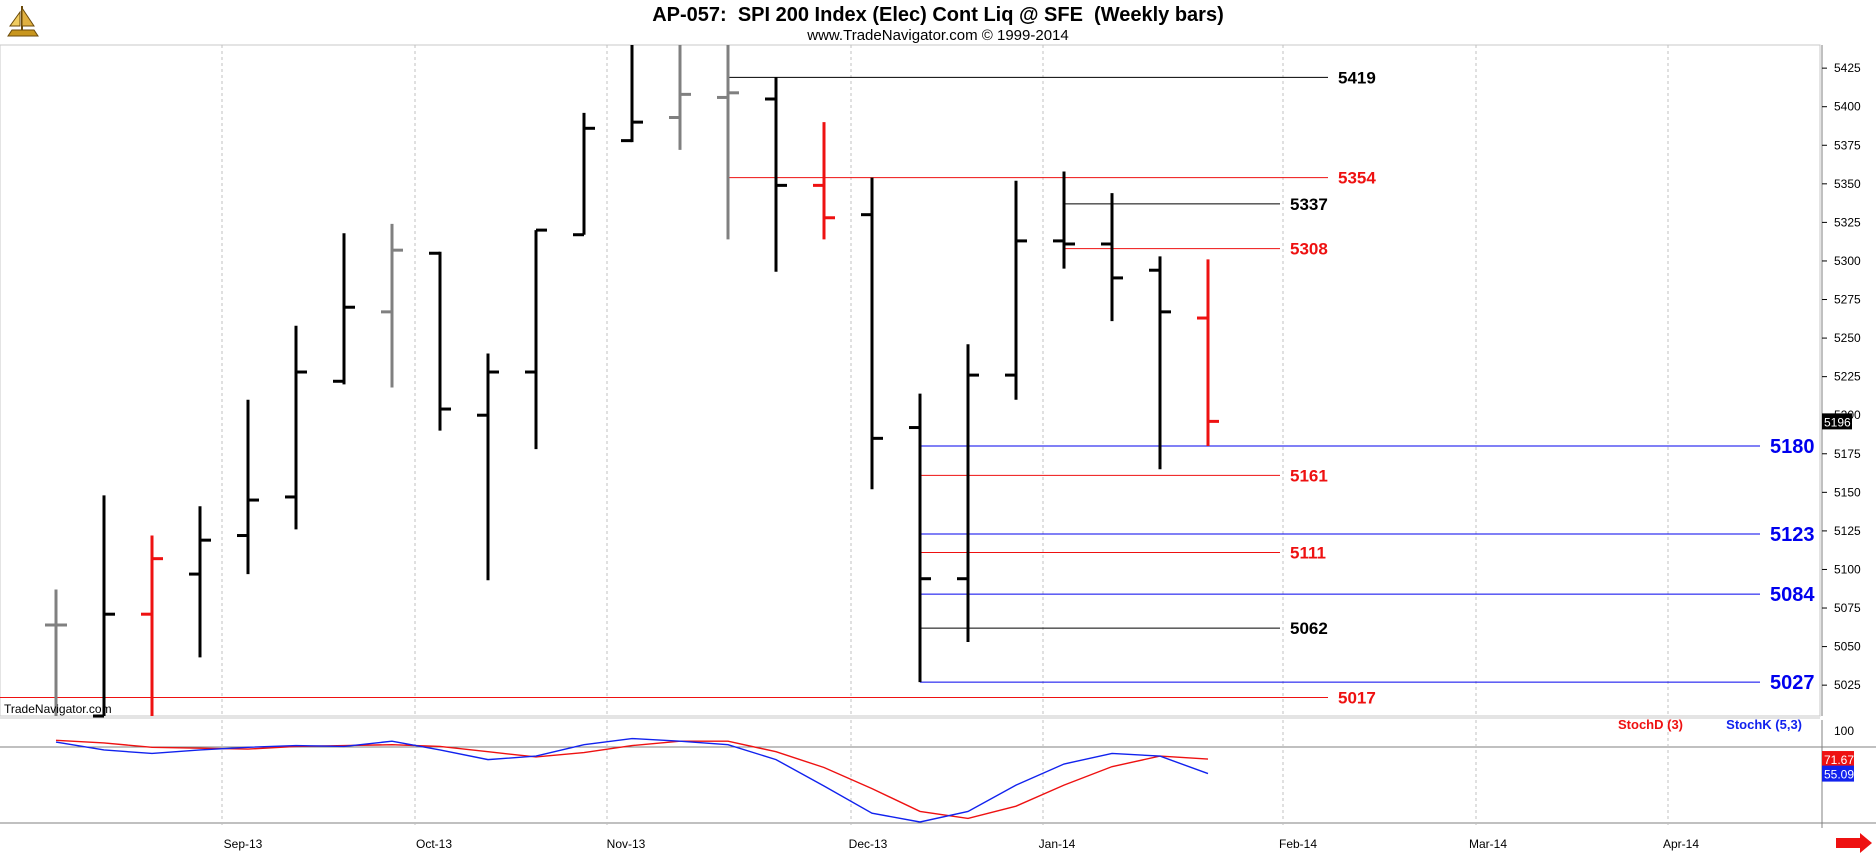  I want to click on tradenavigator-logo-icon, so click(22, 23).